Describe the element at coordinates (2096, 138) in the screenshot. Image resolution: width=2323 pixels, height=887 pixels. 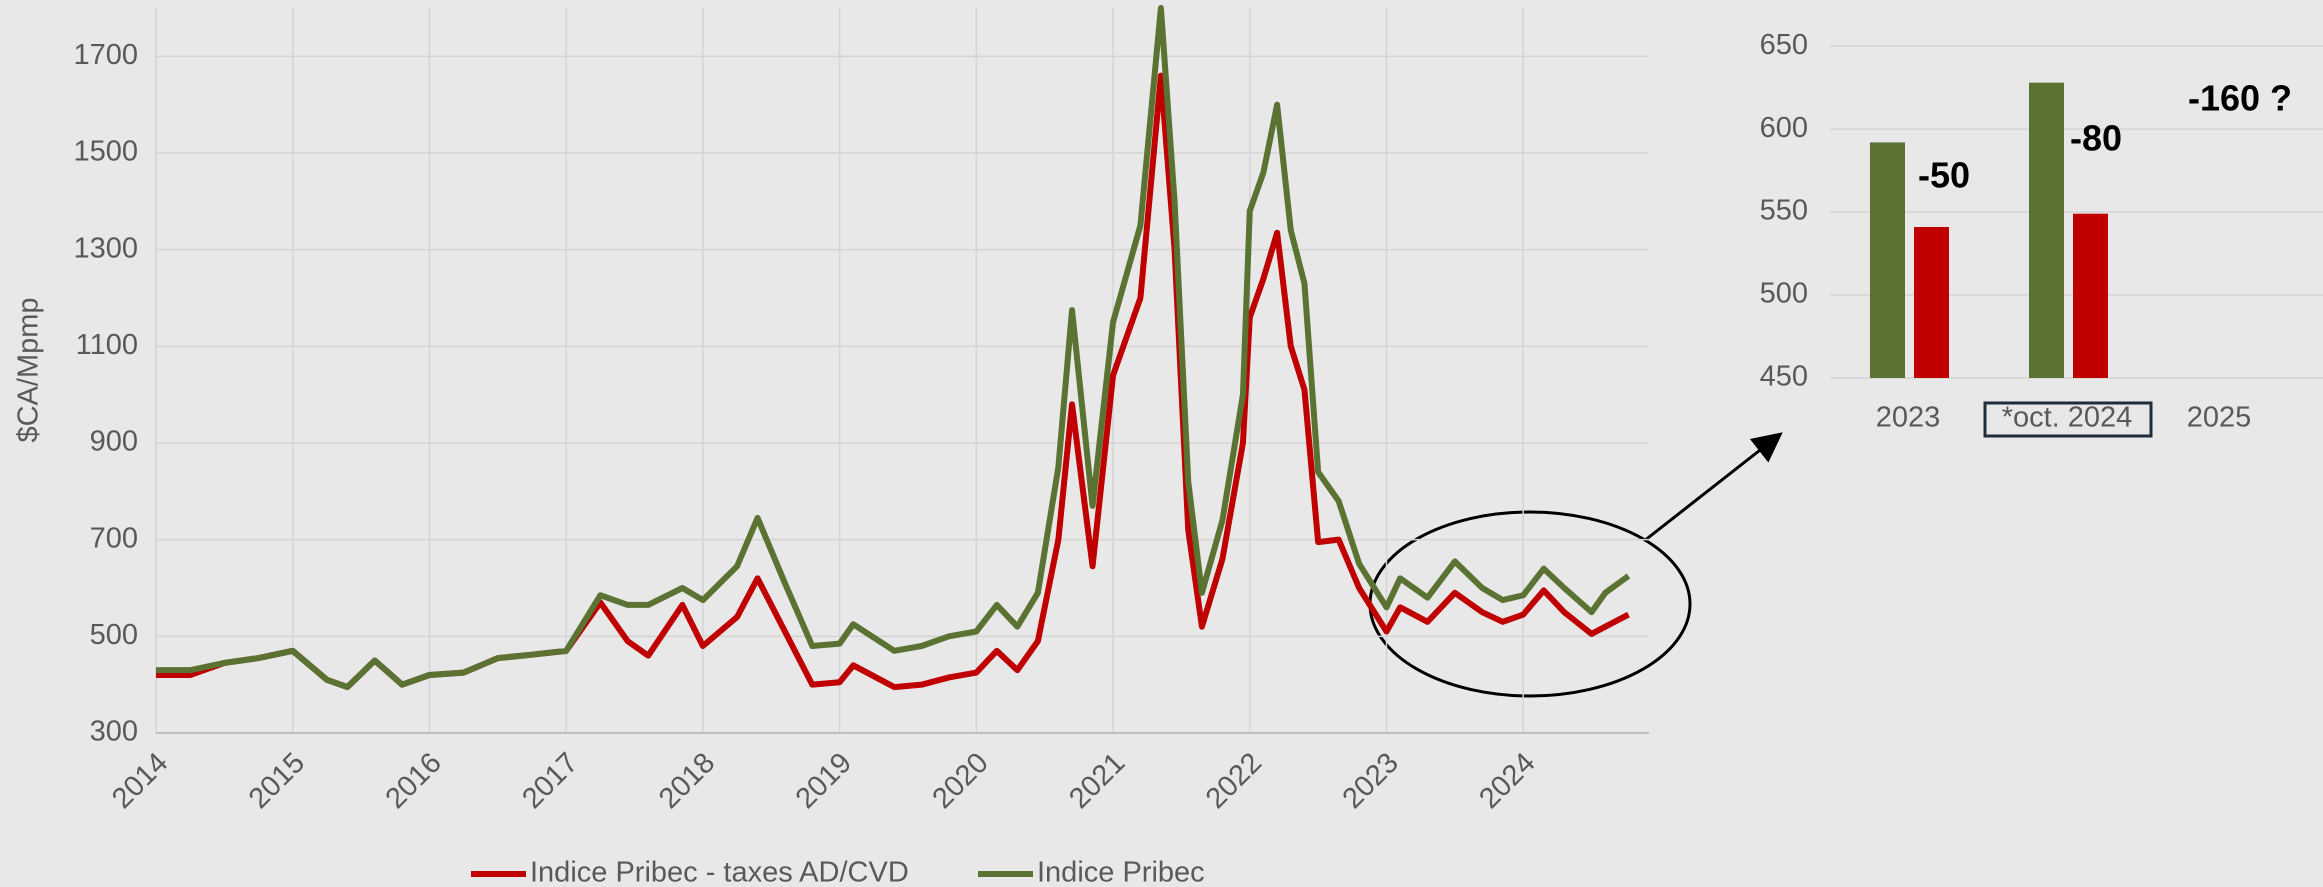
I see `annotation: -80` at that location.